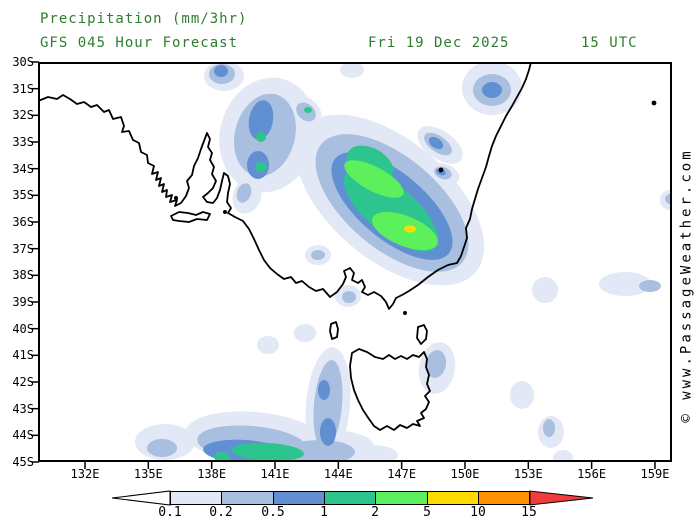 The width and height of the screenshot is (700, 525). What do you see at coordinates (478, 512) in the screenshot?
I see `legend-label: 10` at bounding box center [478, 512].